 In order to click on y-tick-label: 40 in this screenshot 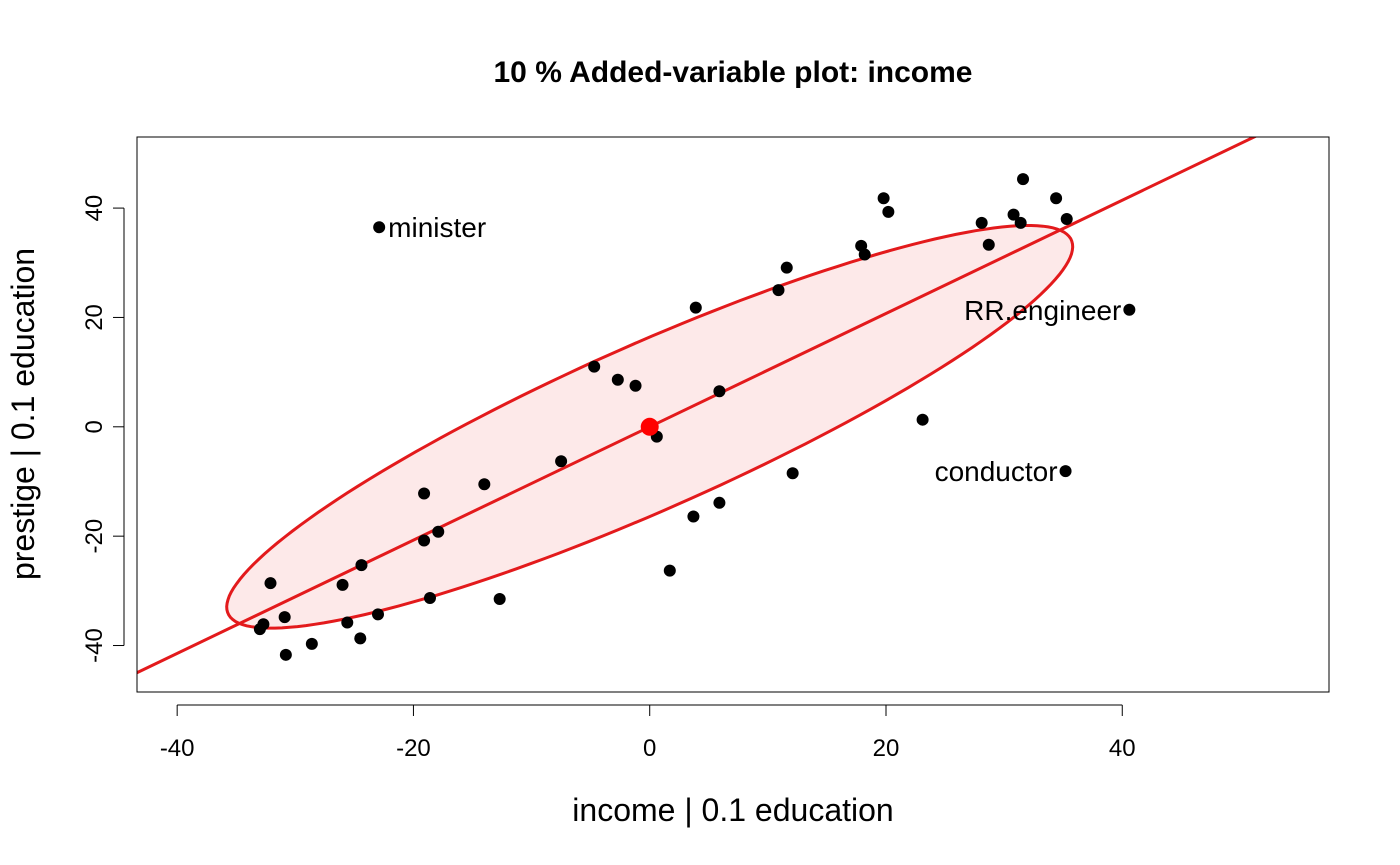, I will do `click(94, 208)`.